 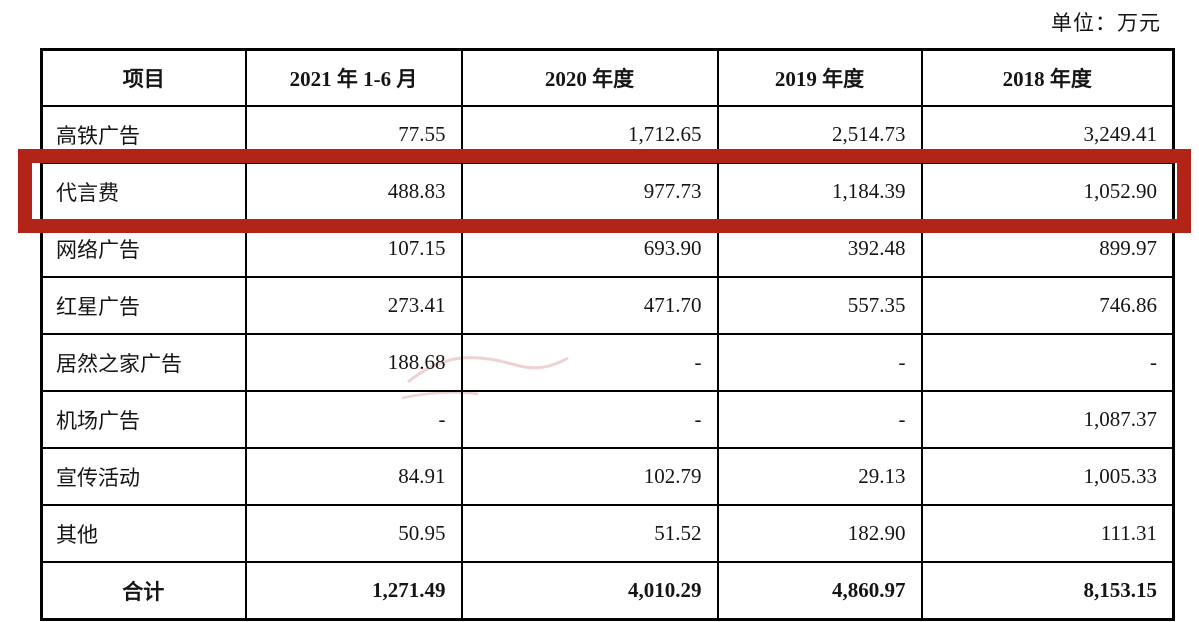 I want to click on table-row: 高铁广告 77.55 1,712.65 2,514.73 3,249.41, so click(x=607, y=134).